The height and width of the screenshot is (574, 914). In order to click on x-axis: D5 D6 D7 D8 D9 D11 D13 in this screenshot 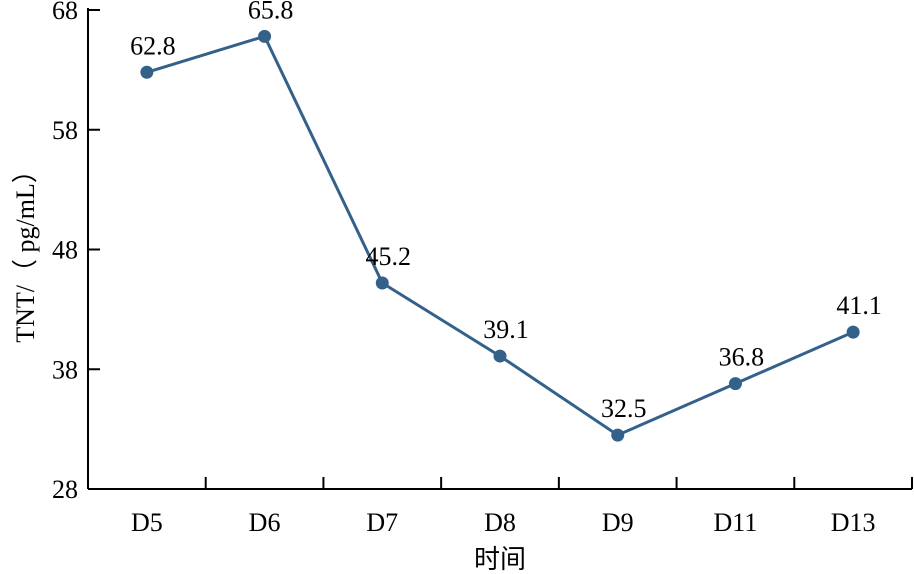, I will do `click(500, 507)`.